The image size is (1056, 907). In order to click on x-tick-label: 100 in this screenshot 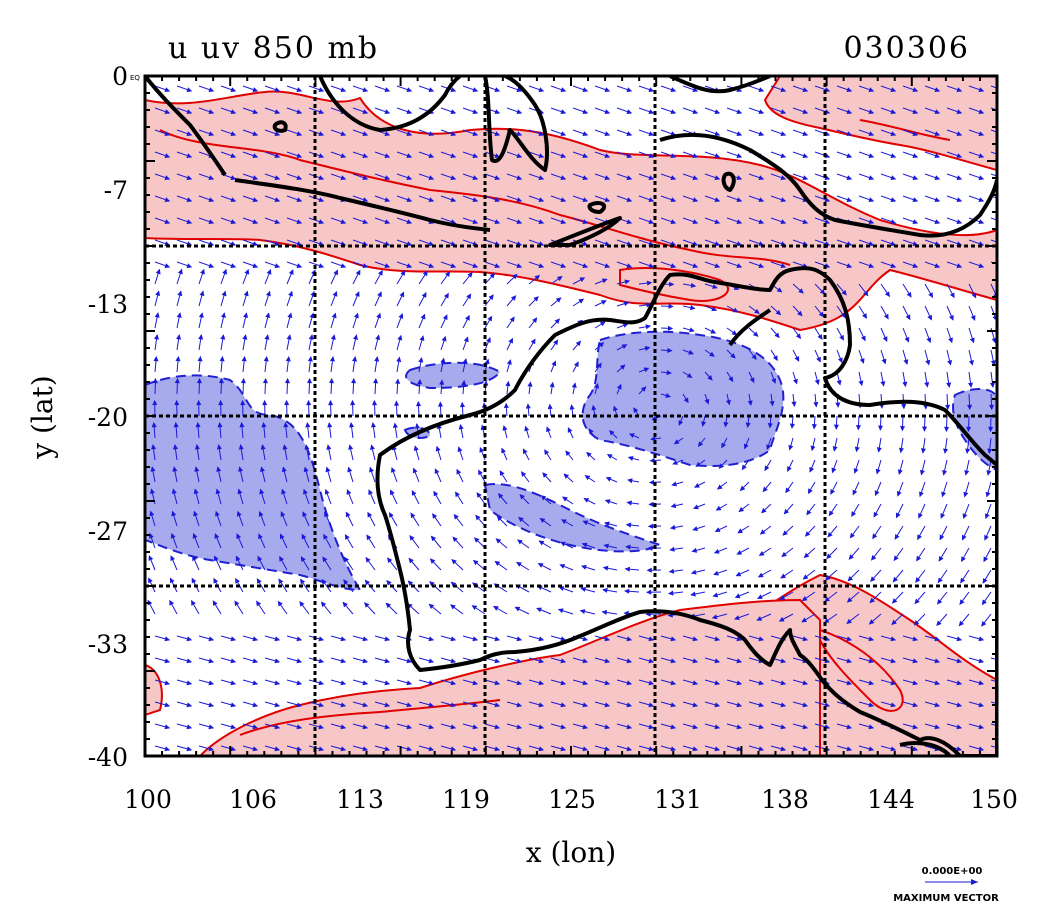, I will do `click(148, 799)`.